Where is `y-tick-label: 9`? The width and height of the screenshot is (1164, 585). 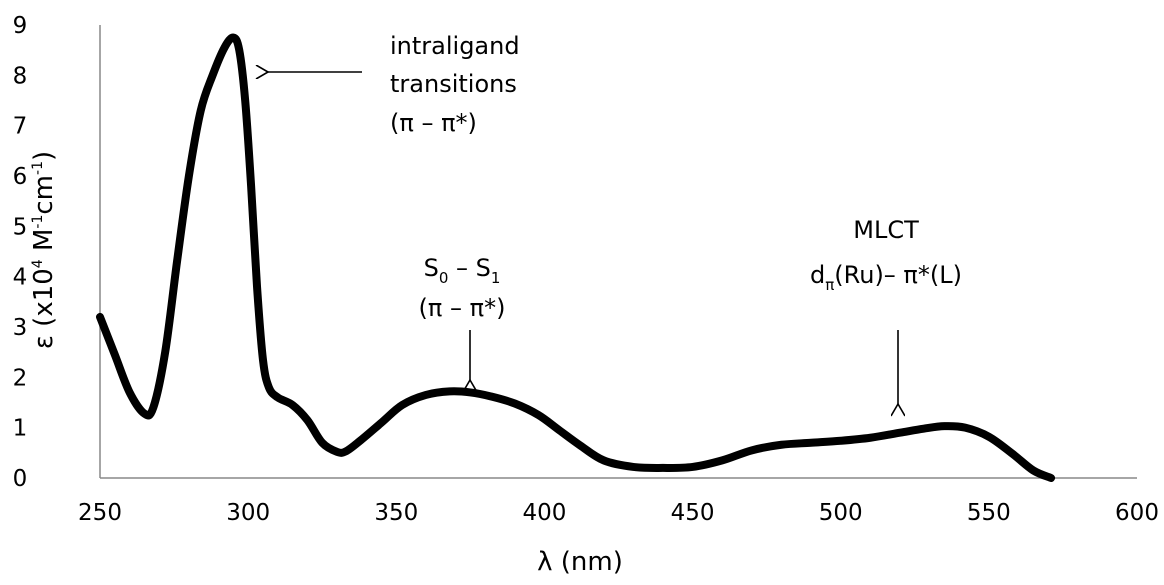 y-tick-label: 9 is located at coordinates (20, 26).